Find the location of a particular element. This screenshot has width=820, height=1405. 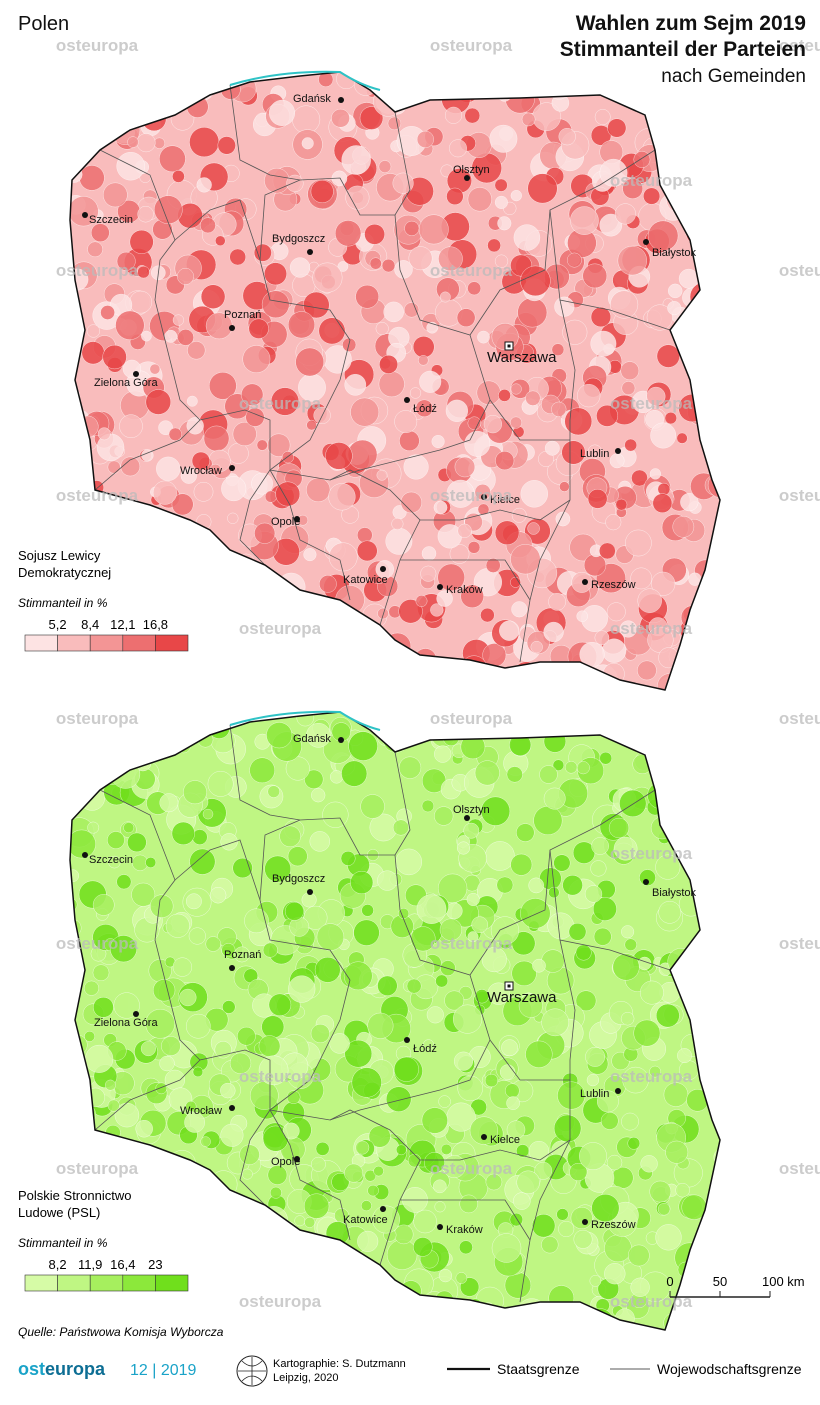

city-label: Poznań is located at coordinates (242, 955).